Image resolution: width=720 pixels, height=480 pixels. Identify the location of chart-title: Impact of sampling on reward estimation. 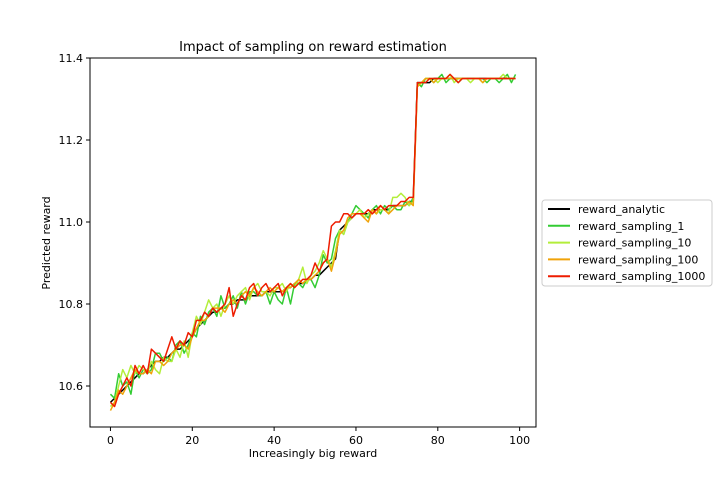
(313, 47).